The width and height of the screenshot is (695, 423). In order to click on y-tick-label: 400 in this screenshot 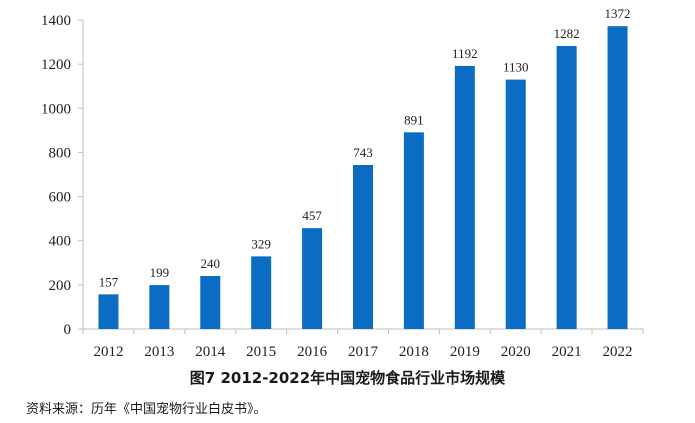, I will do `click(60, 242)`.